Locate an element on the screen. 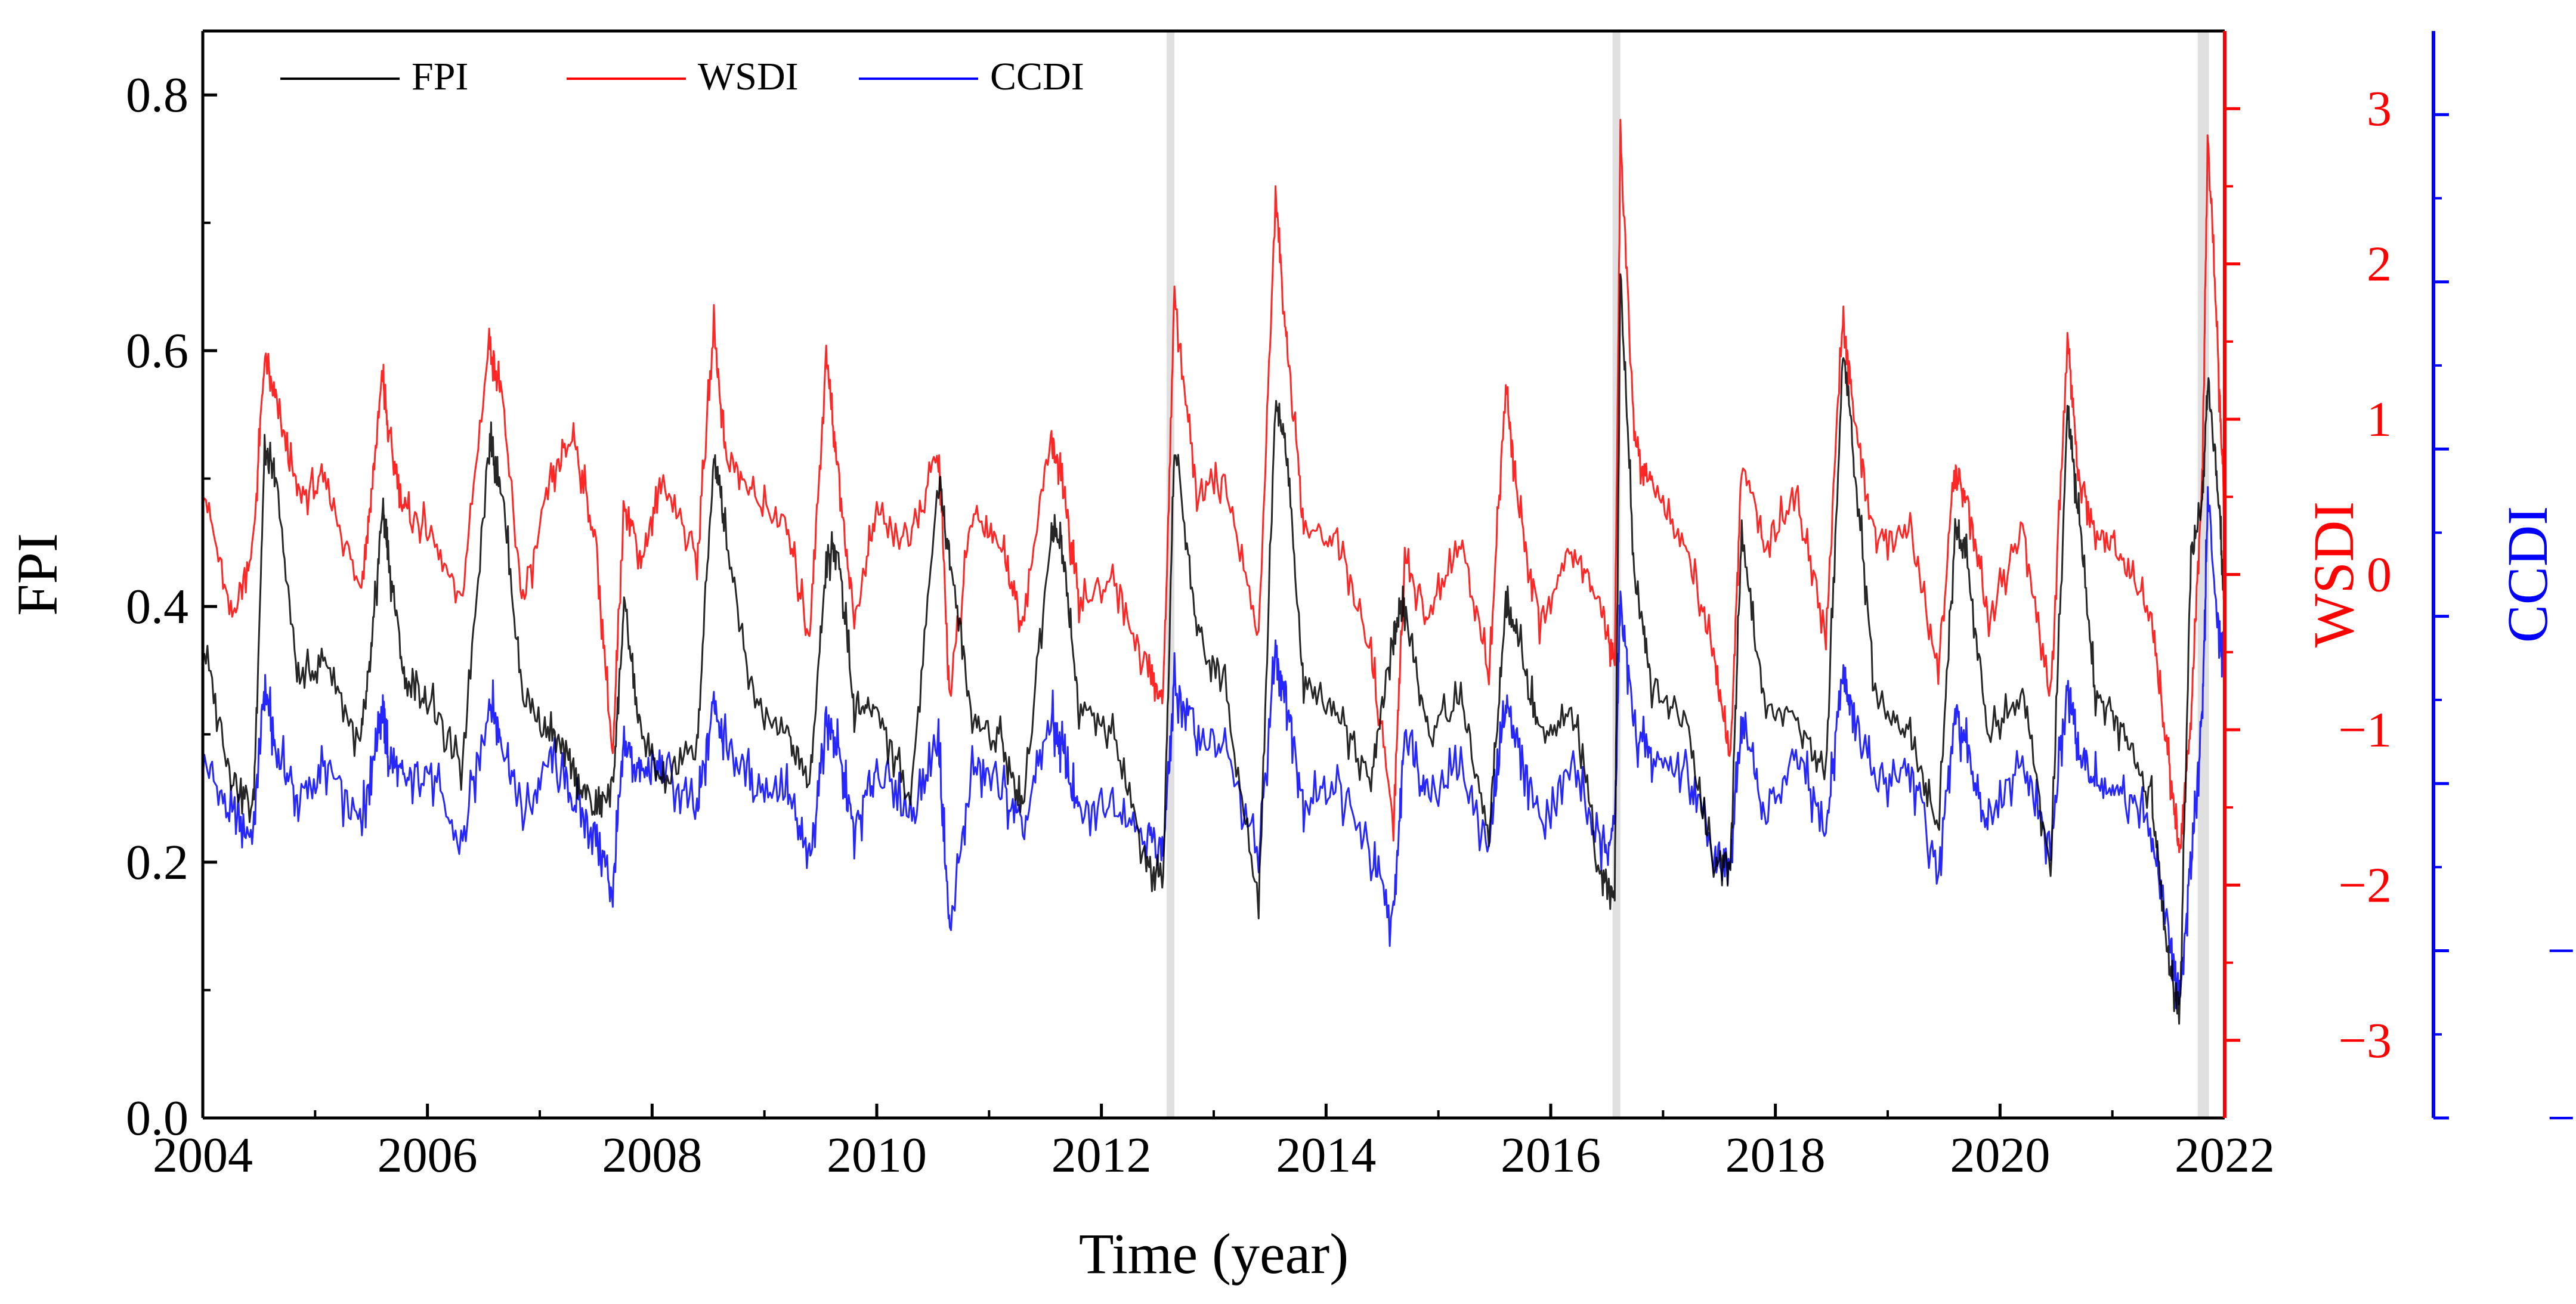 Image resolution: width=2576 pixels, height=1304 pixels. ccdi-tick-label: −4 is located at coordinates (2561, 1118).